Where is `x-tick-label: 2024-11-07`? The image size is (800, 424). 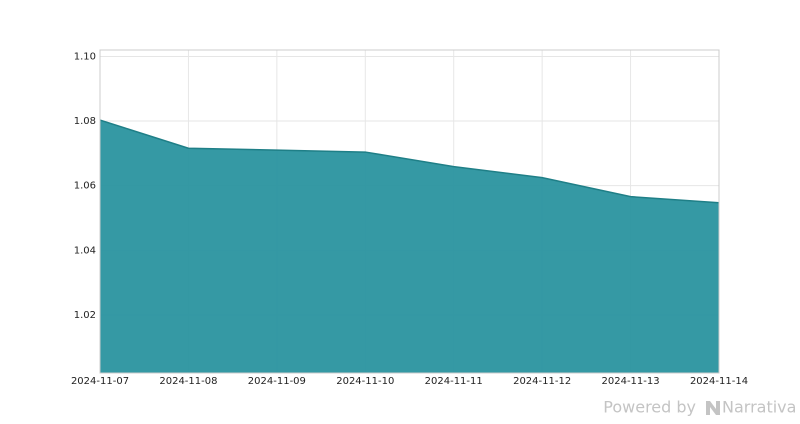 x-tick-label: 2024-11-07 is located at coordinates (100, 381).